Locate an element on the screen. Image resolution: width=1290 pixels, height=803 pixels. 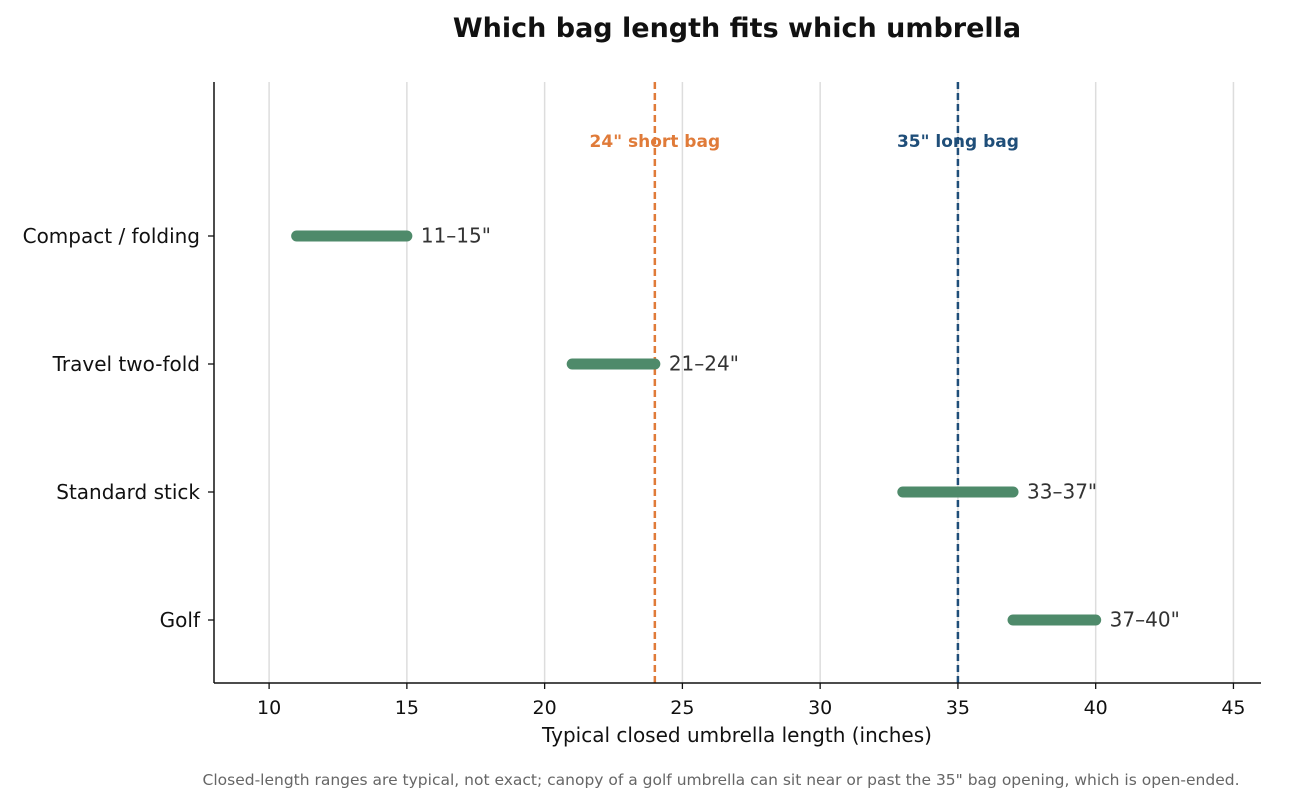
x-tick-label-30: 30 is located at coordinates (820, 708).